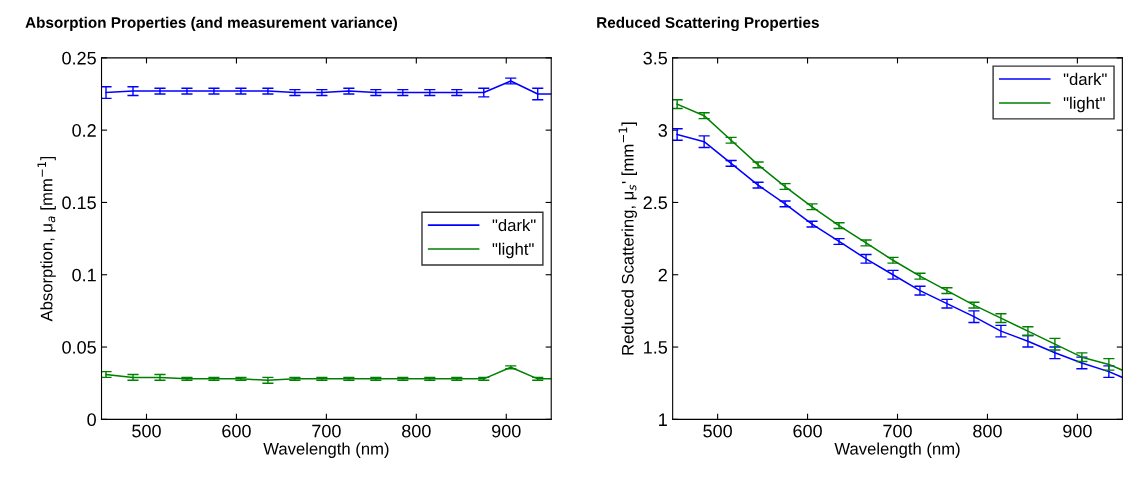  What do you see at coordinates (662, 275) in the screenshot?
I see `y-tick-label: 2` at bounding box center [662, 275].